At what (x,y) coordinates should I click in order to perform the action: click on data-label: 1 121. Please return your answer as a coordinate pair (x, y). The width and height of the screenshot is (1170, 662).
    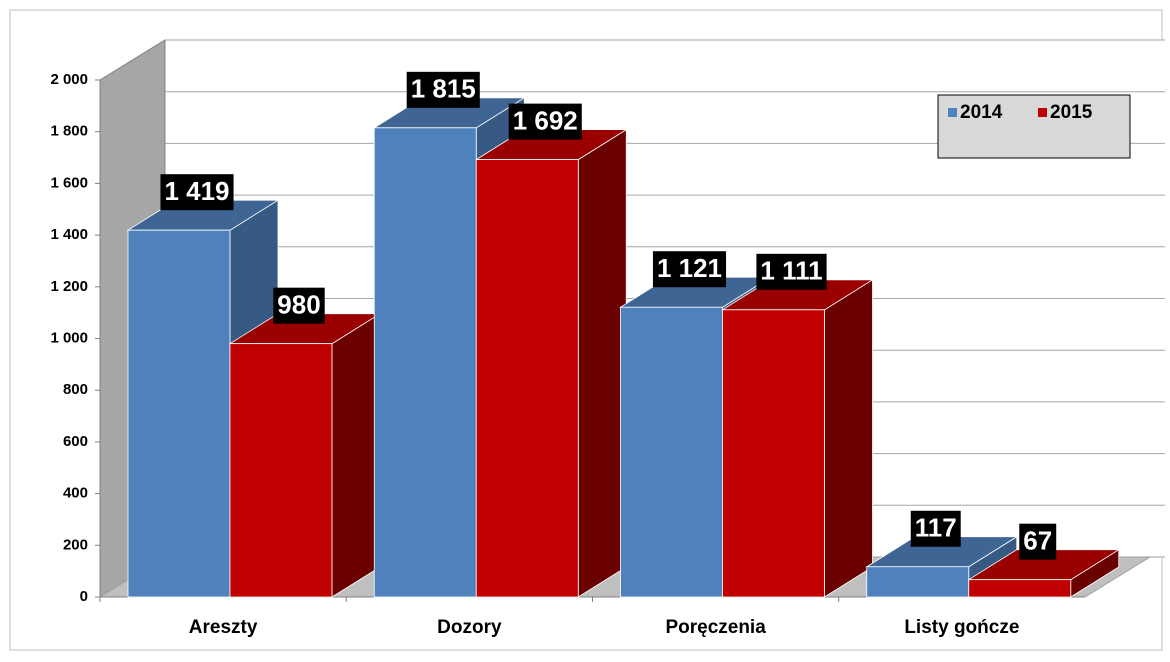
    Looking at the image, I should click on (689, 268).